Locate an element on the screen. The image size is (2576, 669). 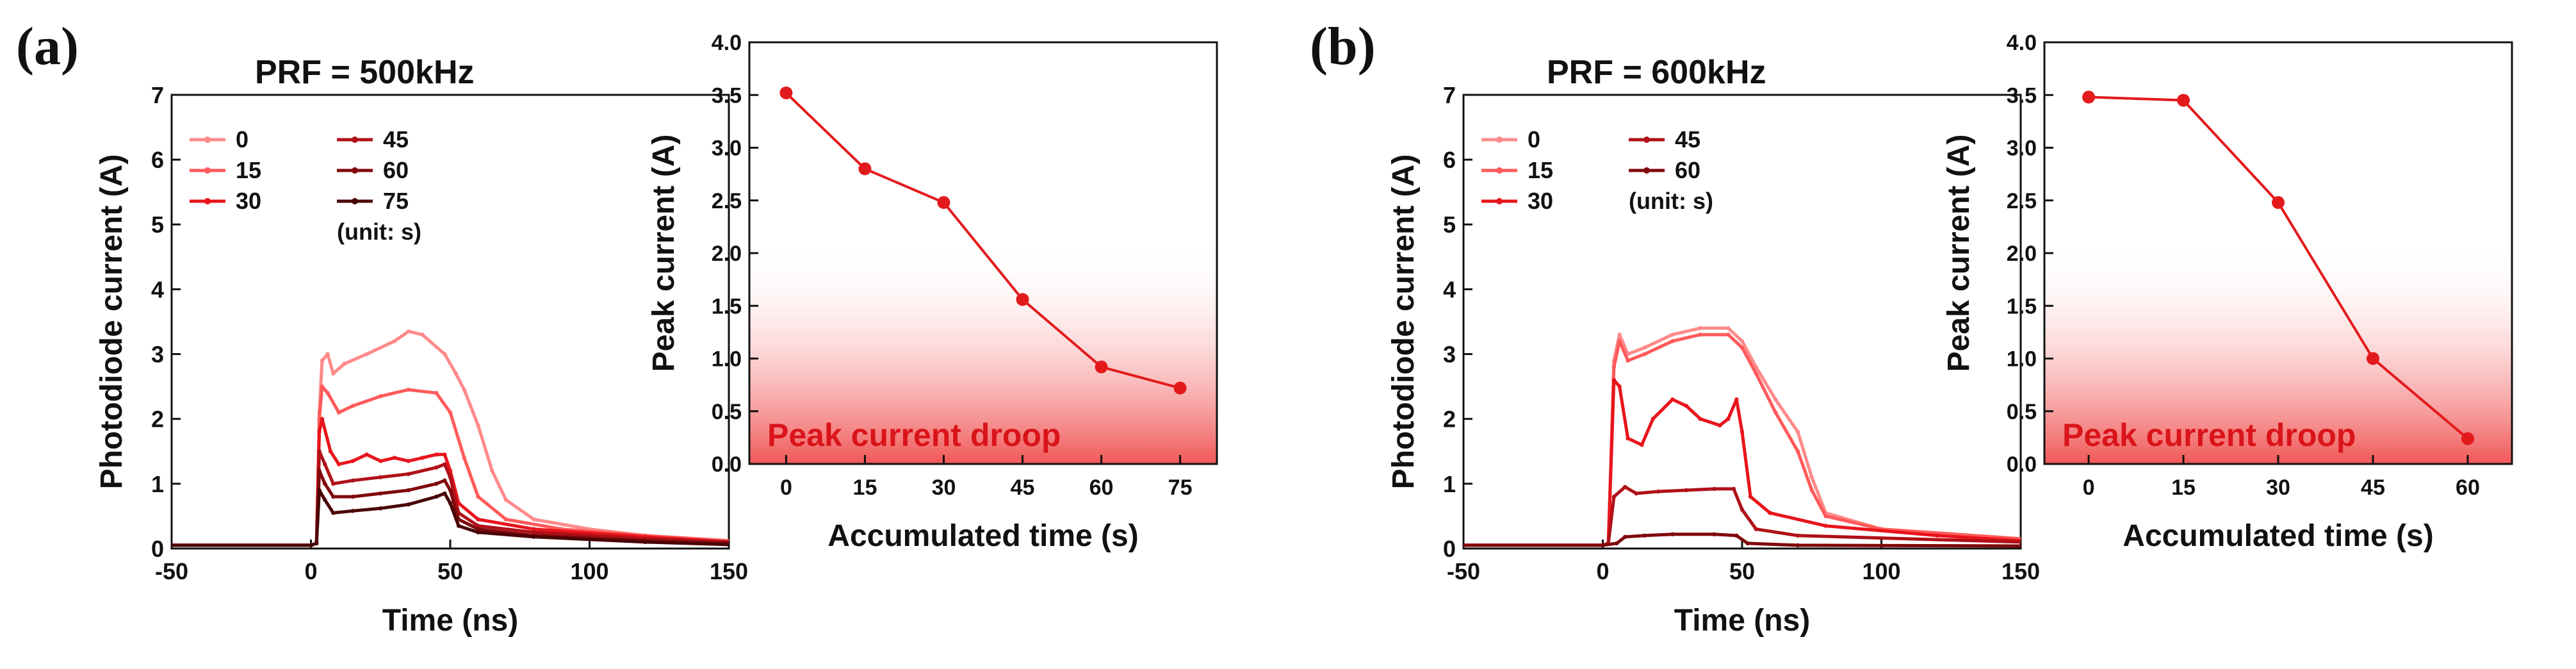
x-tick-label: 0 is located at coordinates (786, 487).